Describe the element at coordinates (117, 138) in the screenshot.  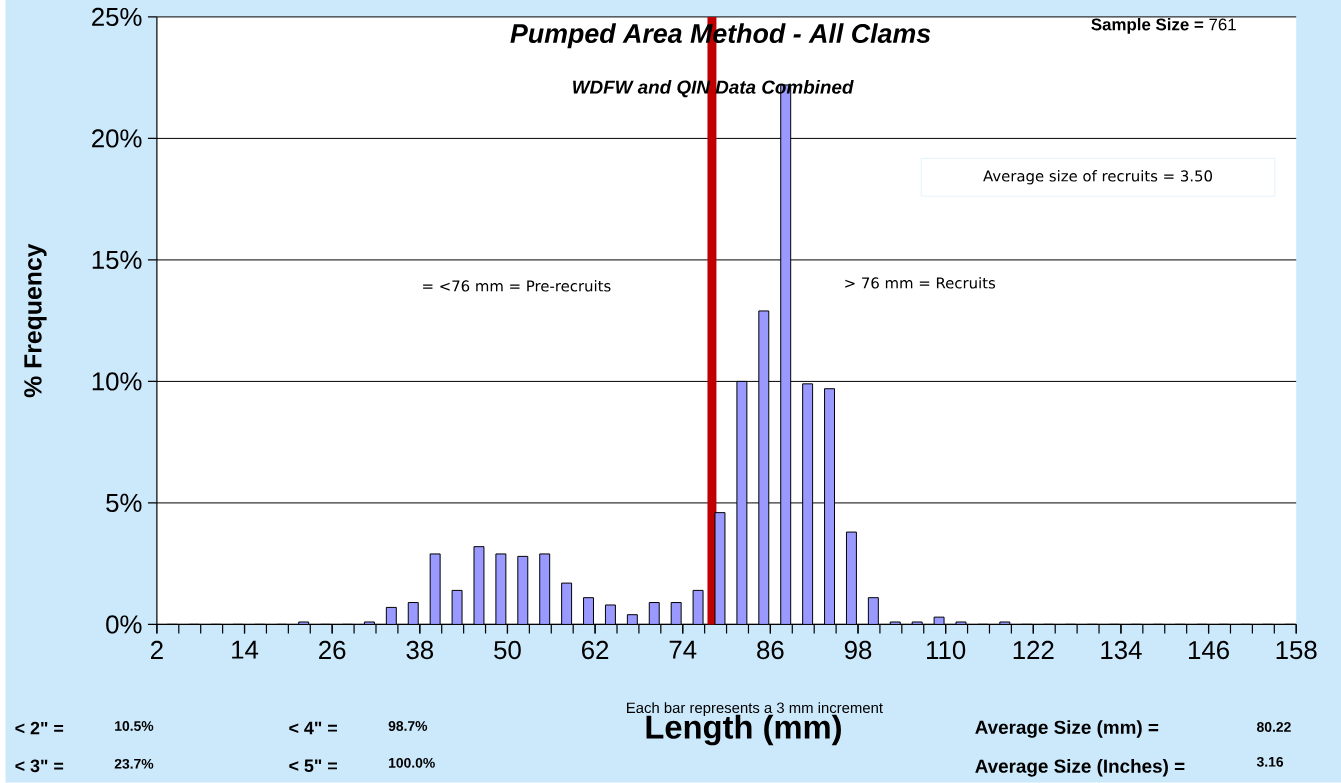
I see `y-tick-label: 20%` at that location.